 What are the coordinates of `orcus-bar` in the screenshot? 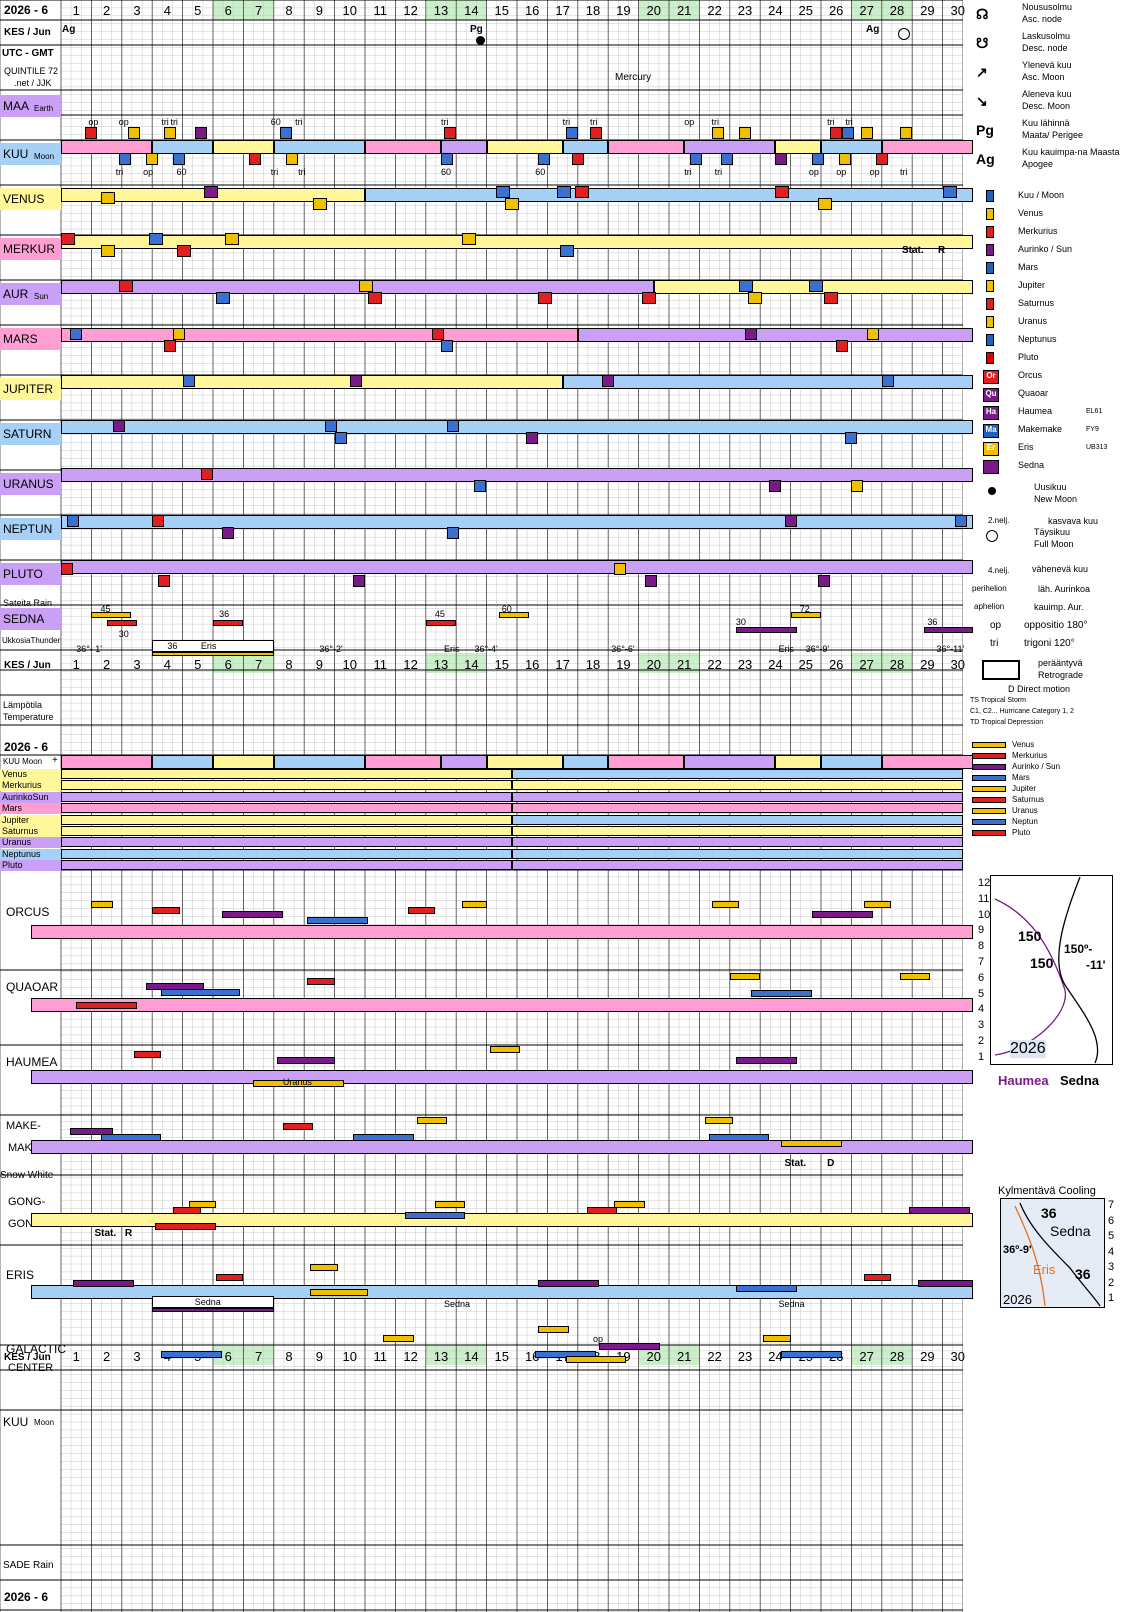 It's located at (252, 914).